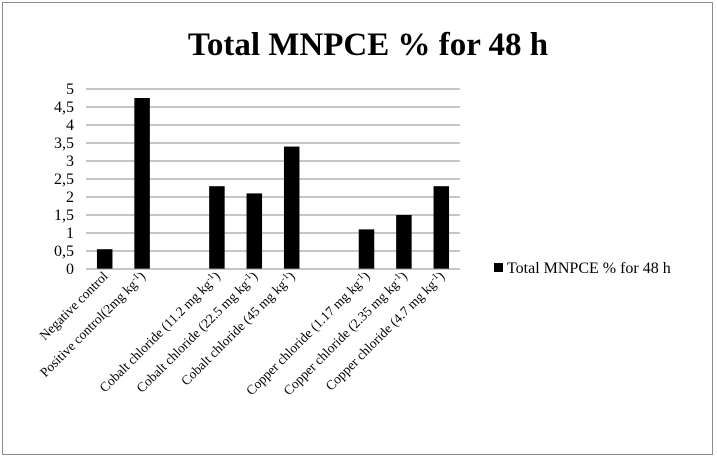  Describe the element at coordinates (70, 89) in the screenshot. I see `y-tick-label: 5` at that location.